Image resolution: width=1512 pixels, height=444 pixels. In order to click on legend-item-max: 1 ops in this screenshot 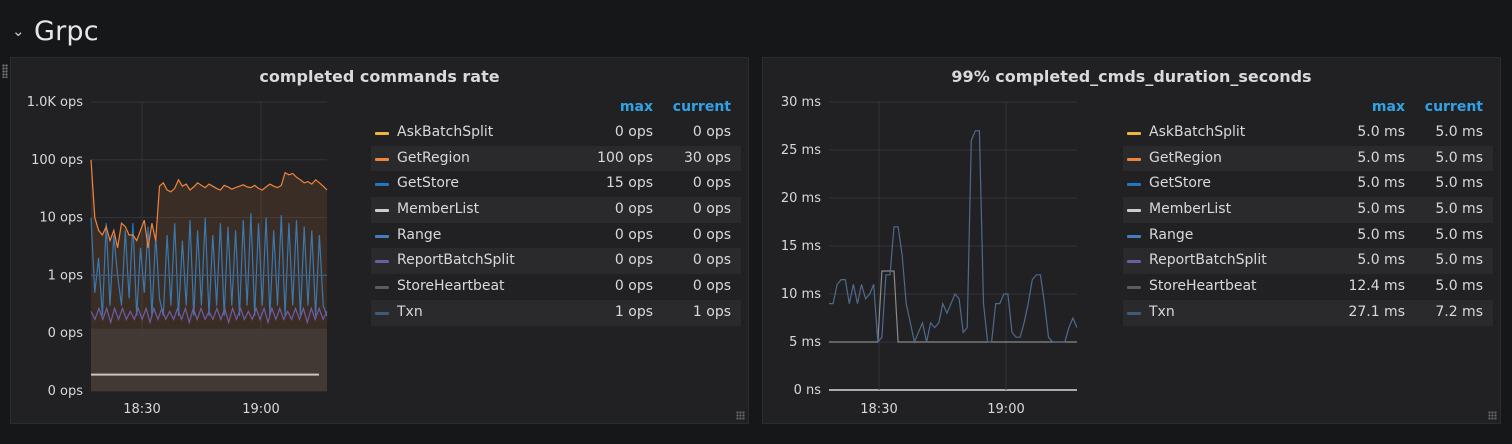, I will do `click(633, 311)`.